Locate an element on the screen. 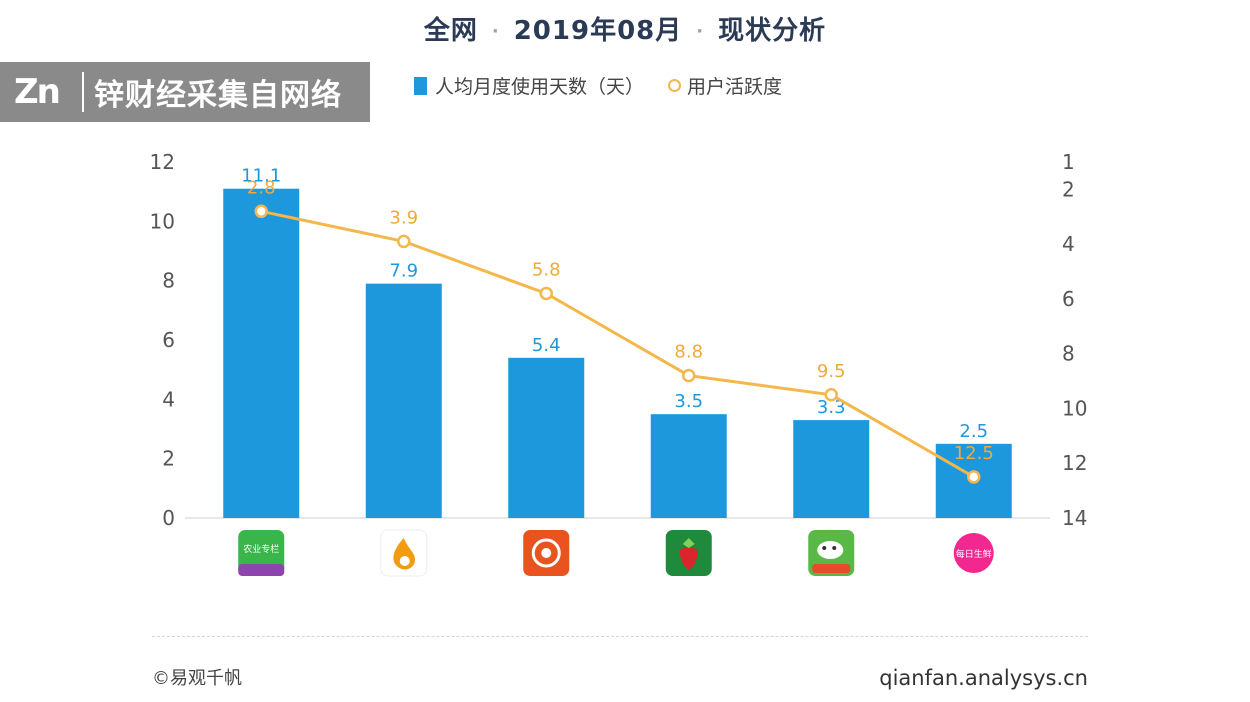 The height and width of the screenshot is (702, 1250). line-data-label: 12.5 is located at coordinates (974, 453).